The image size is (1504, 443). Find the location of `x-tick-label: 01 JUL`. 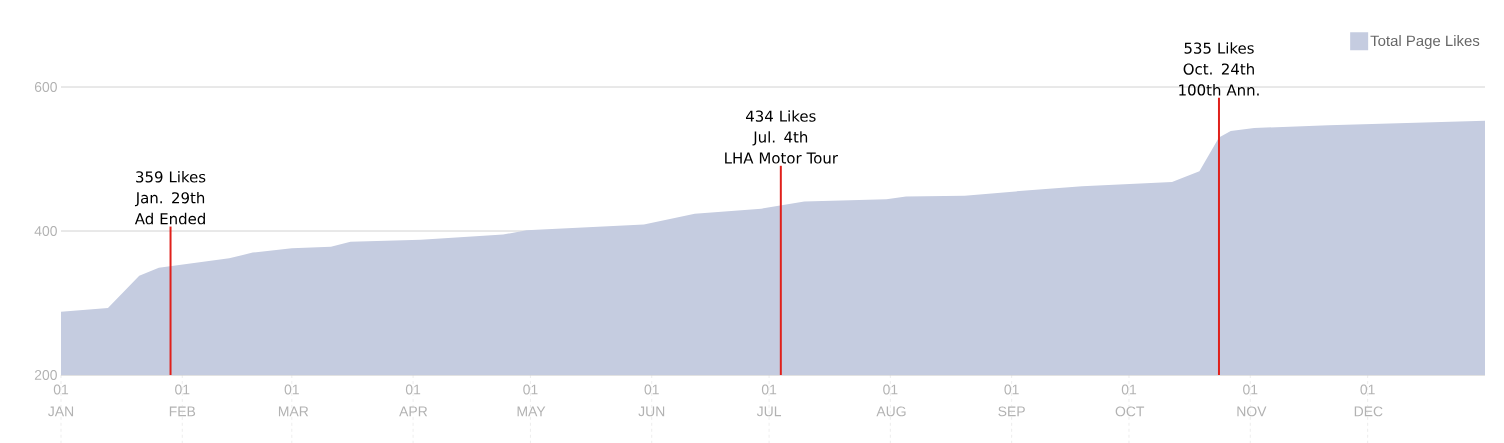

x-tick-label: 01 JUL is located at coordinates (769, 400).